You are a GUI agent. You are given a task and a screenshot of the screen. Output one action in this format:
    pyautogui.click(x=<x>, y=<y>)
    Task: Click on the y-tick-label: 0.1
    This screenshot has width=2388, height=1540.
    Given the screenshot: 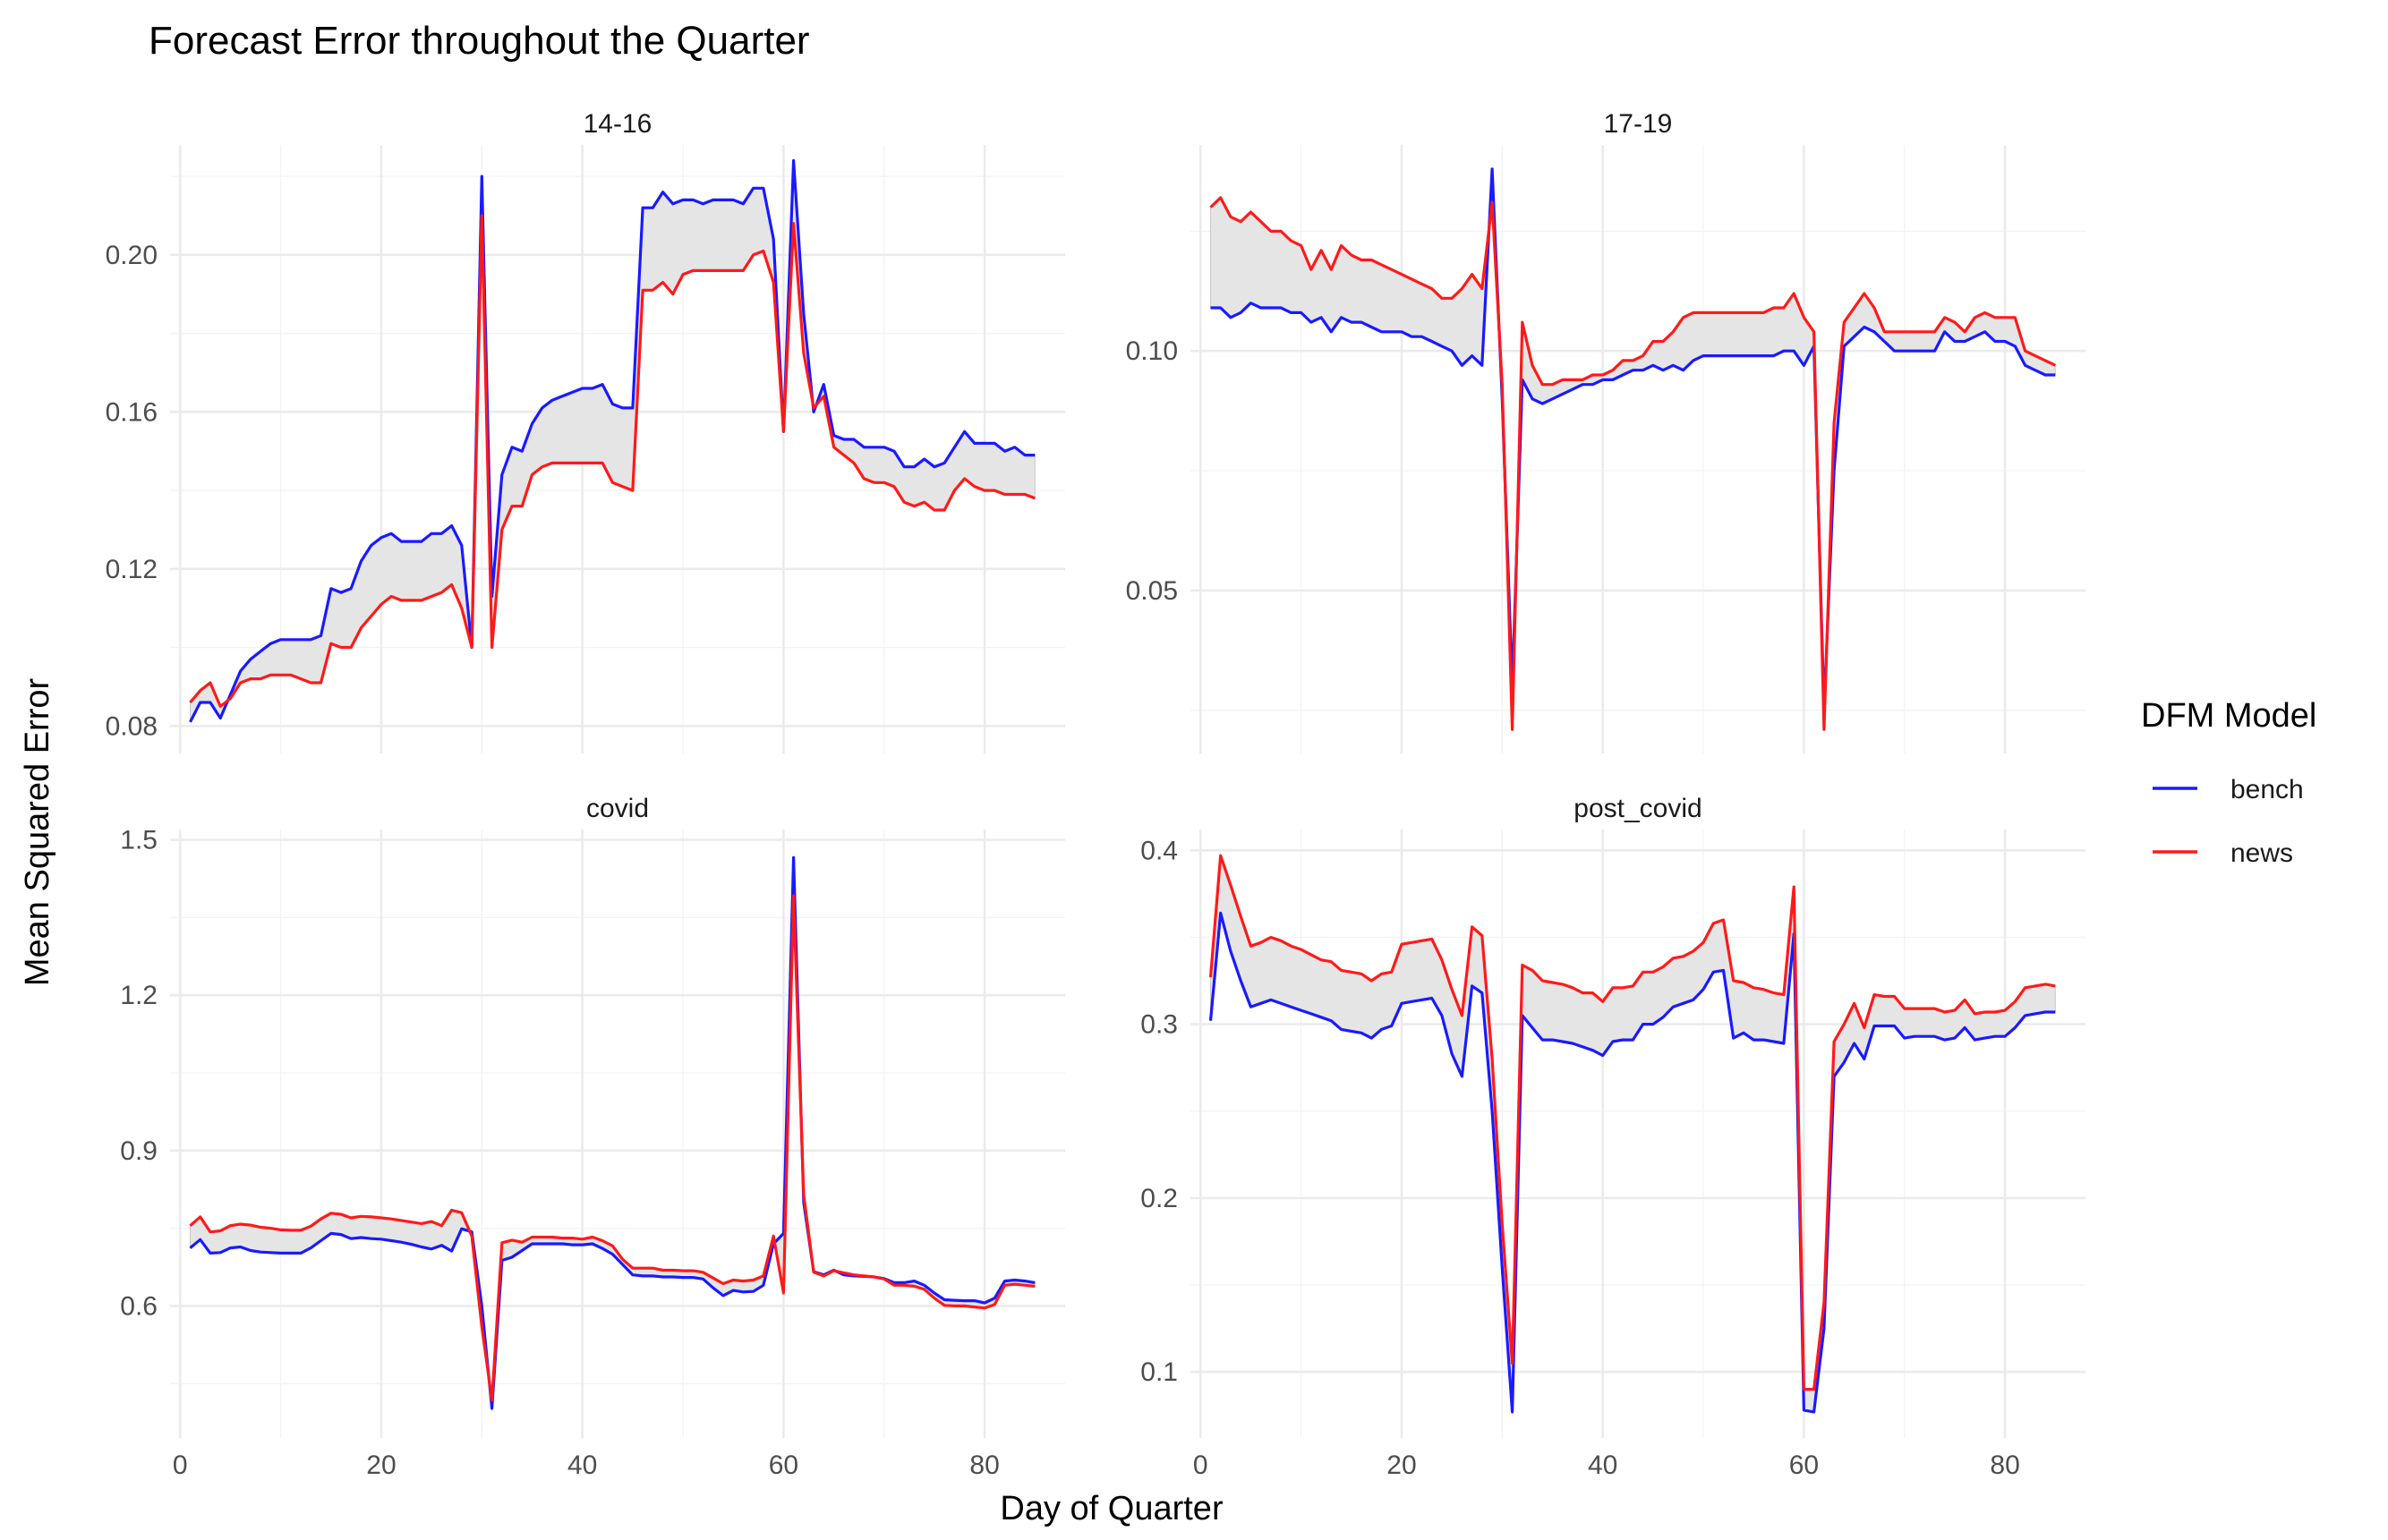 What is the action you would take?
    pyautogui.click(x=1159, y=1372)
    